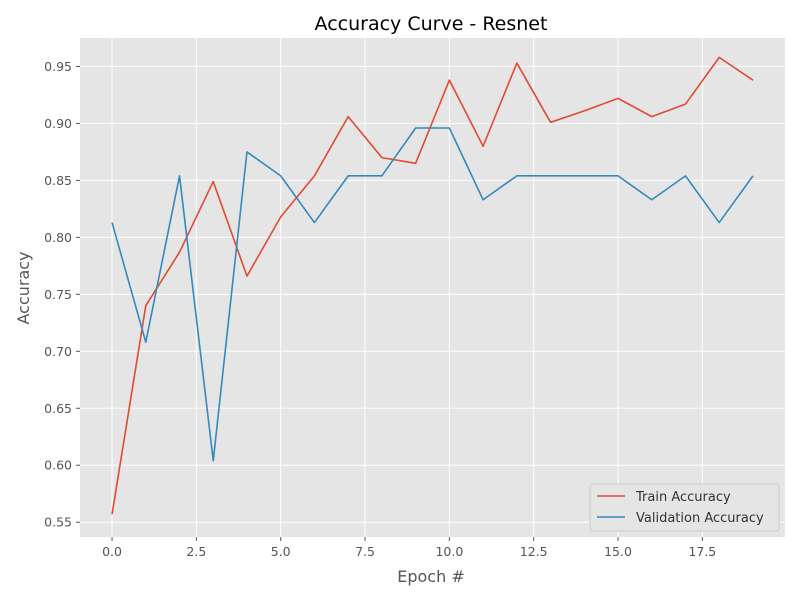  Describe the element at coordinates (534, 551) in the screenshot. I see `x-tick-label: 12.5` at that location.